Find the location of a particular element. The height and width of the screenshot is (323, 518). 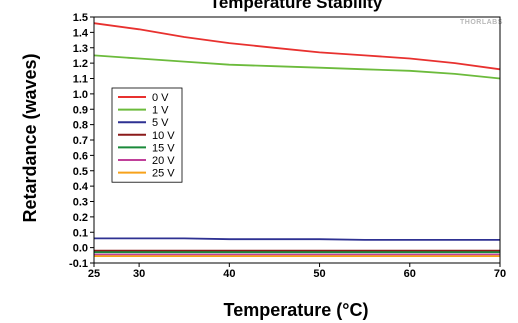

x-axis-title: Temperature (°C) is located at coordinates (296, 310).